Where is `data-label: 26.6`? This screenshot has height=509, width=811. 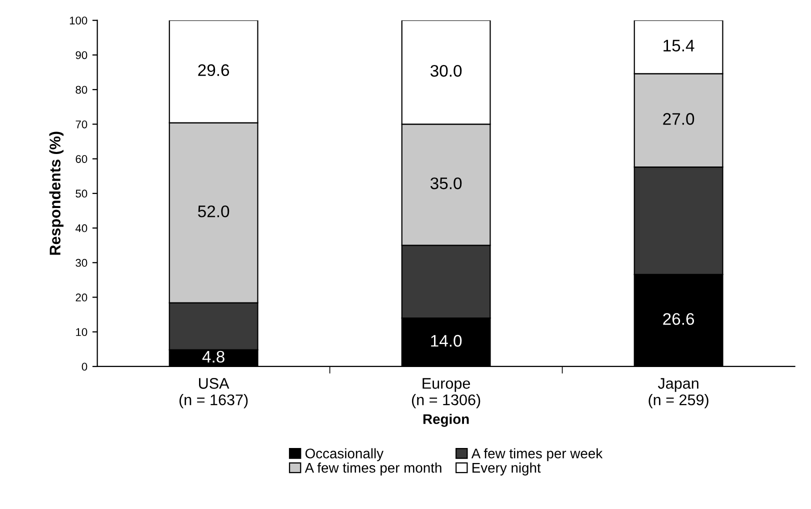 data-label: 26.6 is located at coordinates (678, 319).